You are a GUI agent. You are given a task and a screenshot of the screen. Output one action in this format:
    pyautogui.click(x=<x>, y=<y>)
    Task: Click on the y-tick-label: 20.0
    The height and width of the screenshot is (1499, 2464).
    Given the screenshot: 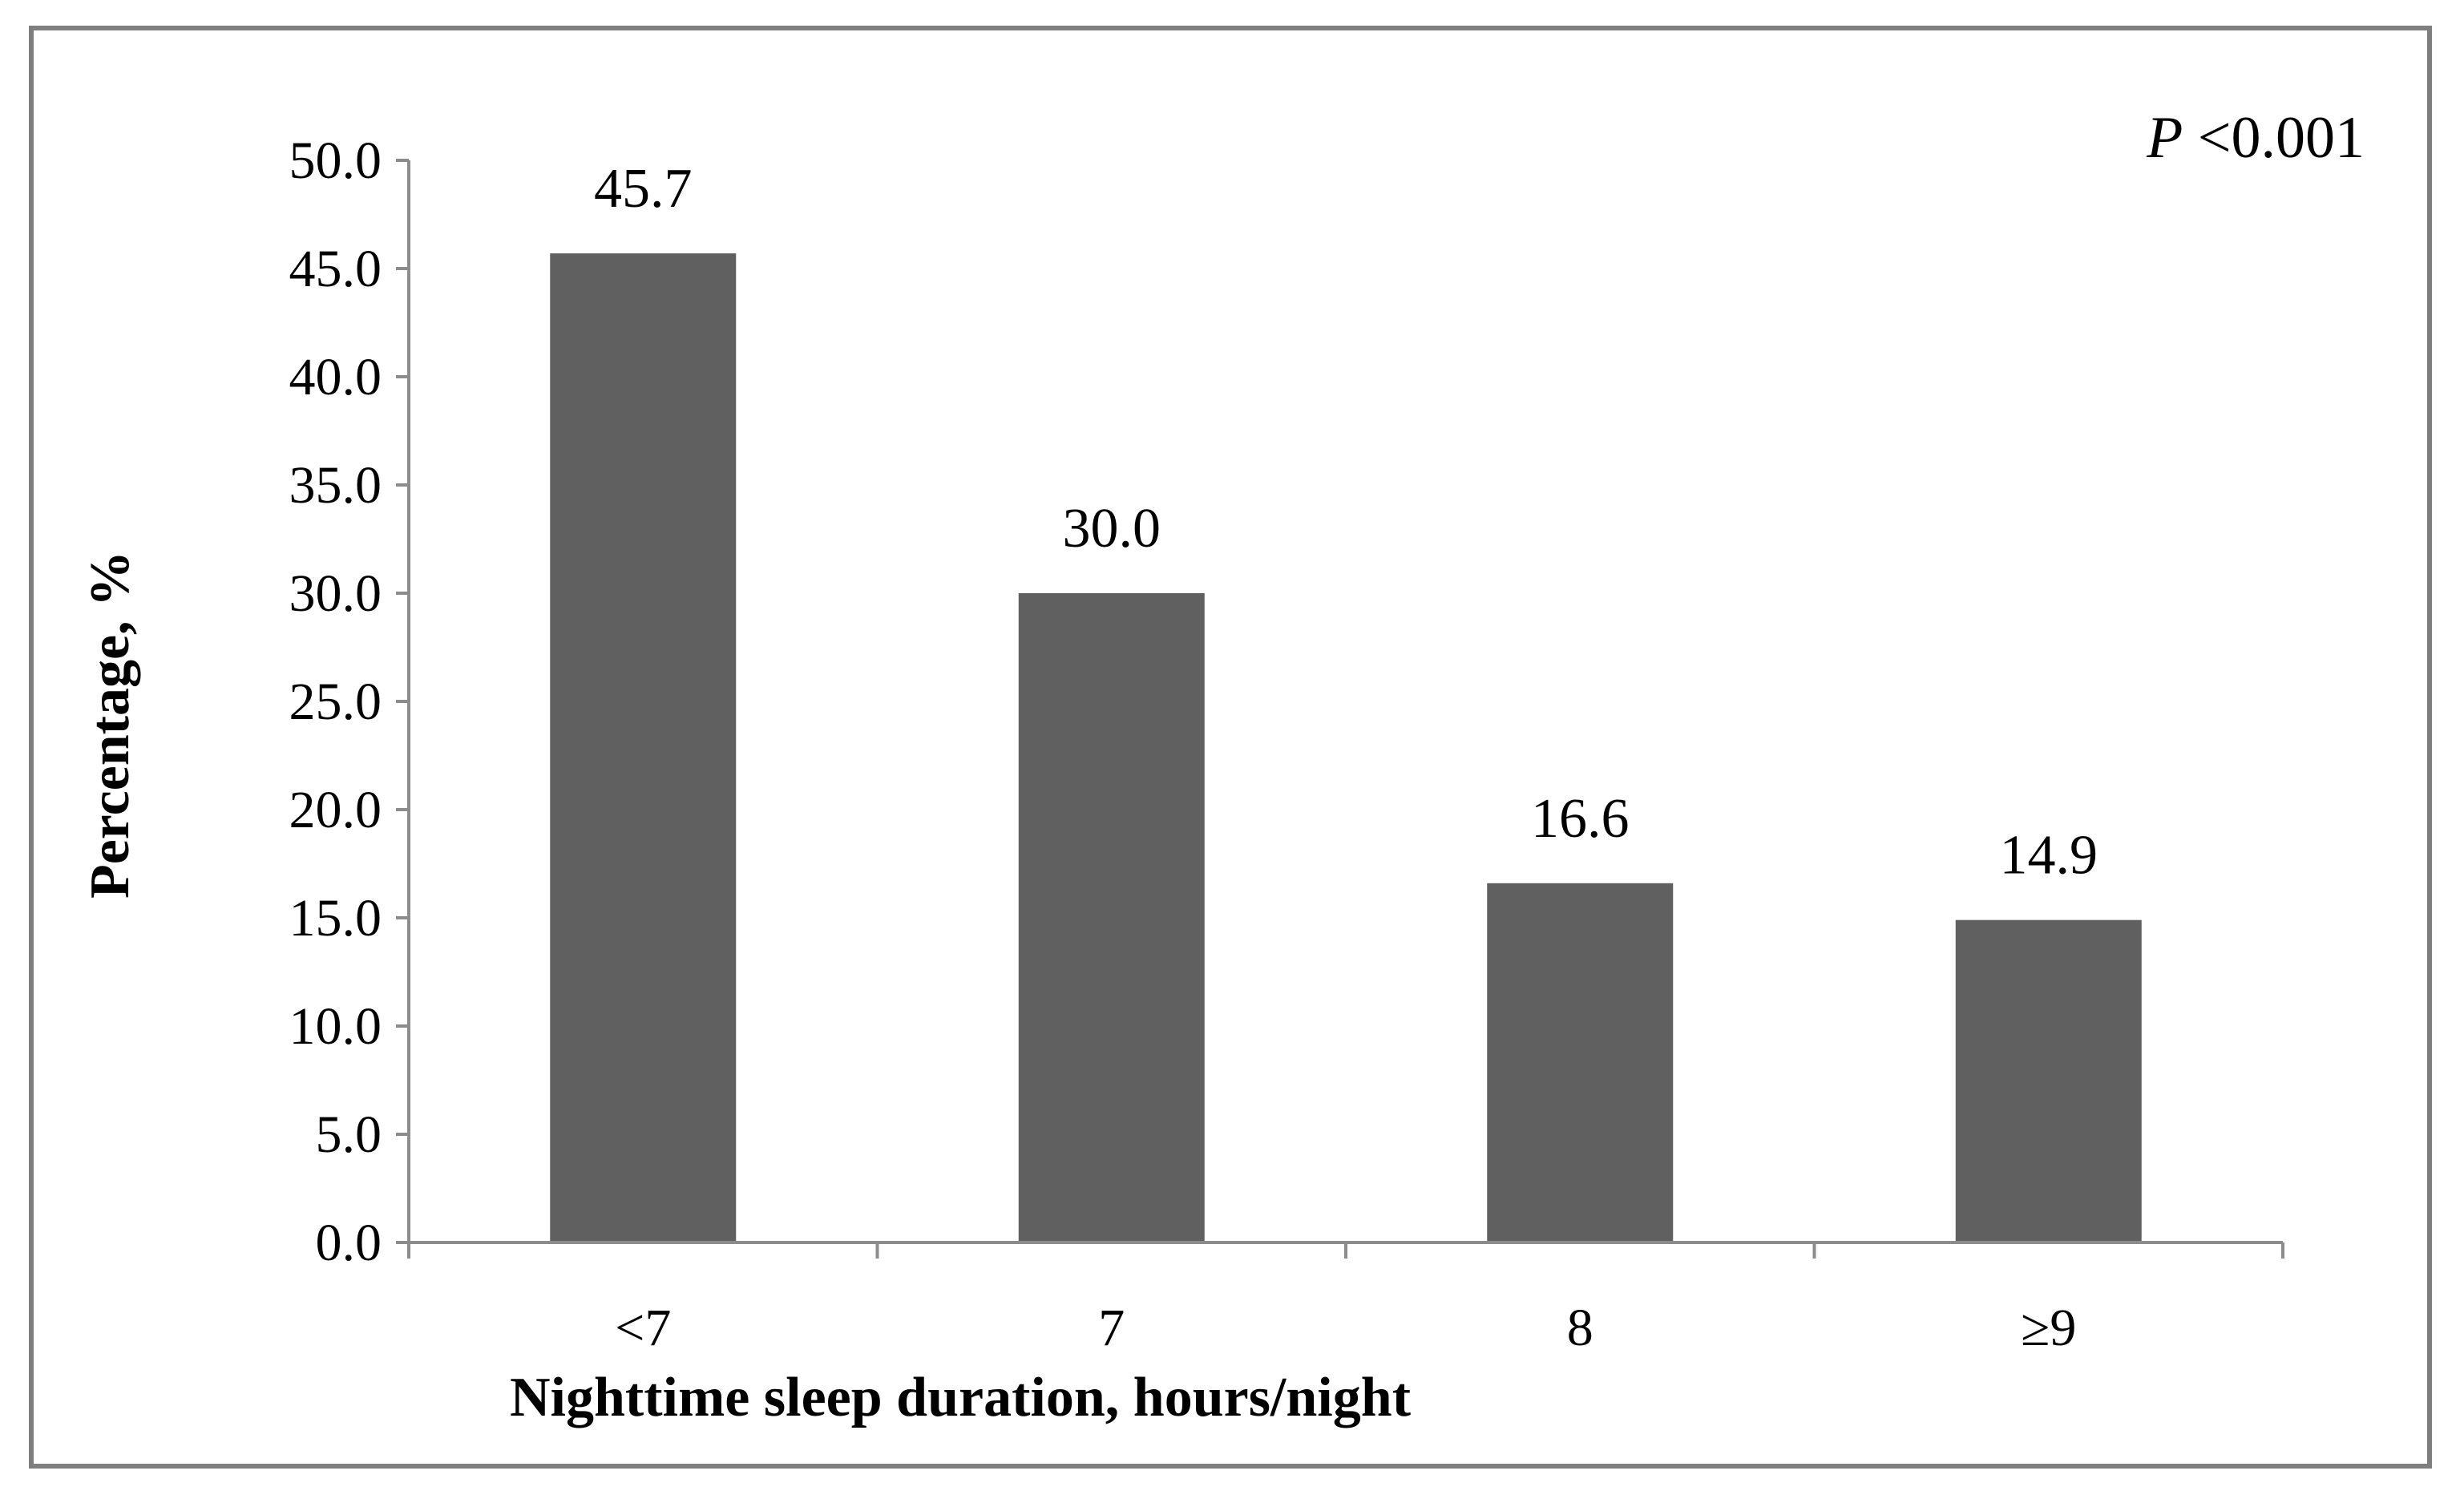 What is the action you would take?
    pyautogui.click(x=335, y=810)
    